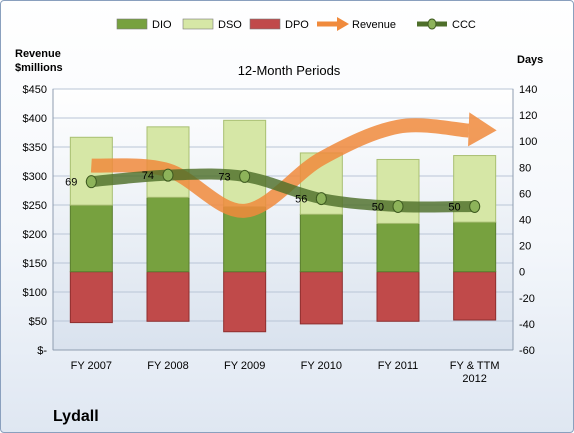 Image resolution: width=574 pixels, height=433 pixels. Describe the element at coordinates (289, 70) in the screenshot. I see `chart-title: 12-Month Periods` at that location.